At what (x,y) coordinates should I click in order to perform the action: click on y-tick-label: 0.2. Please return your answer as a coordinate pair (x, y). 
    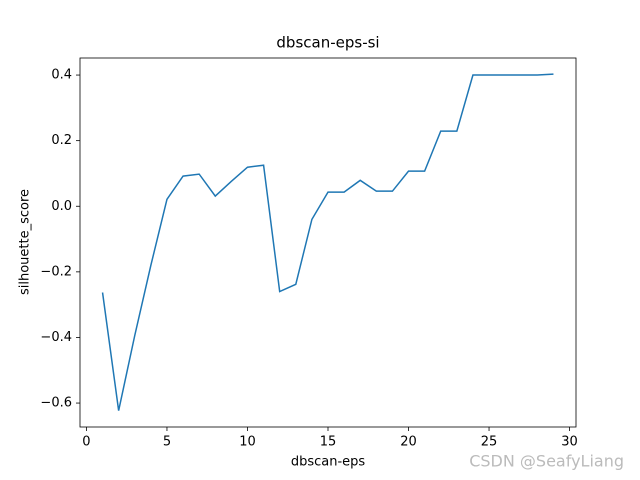
    Looking at the image, I should click on (61, 140).